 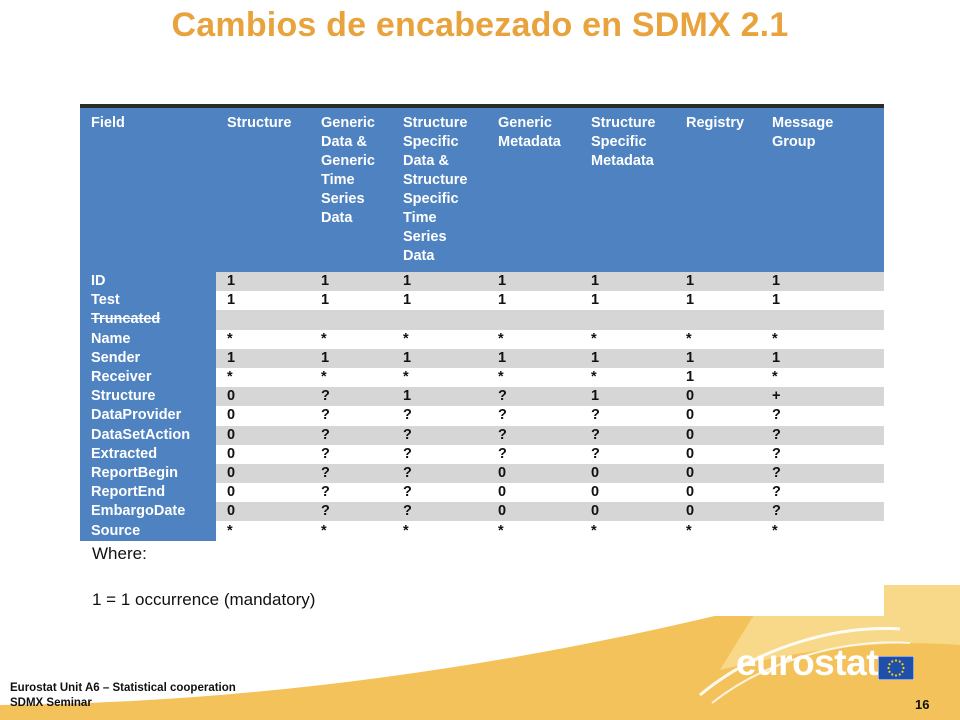 I want to click on table-row: Source * * * * * * *, so click(x=482, y=531).